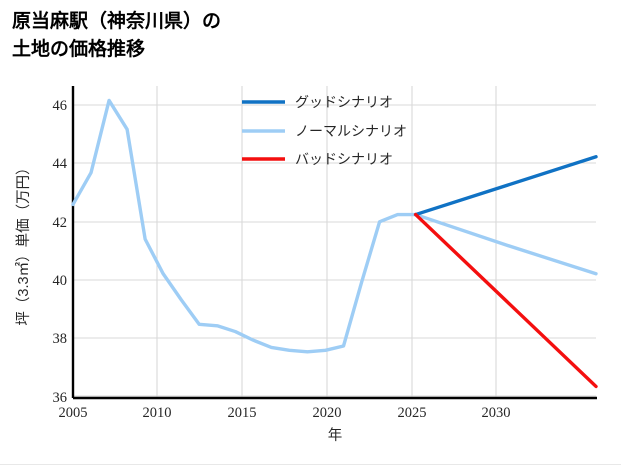 The image size is (621, 465). Describe the element at coordinates (117, 35) in the screenshot. I see `page-title: 原当麻駅（神奈川県）の 土地の価格推移` at that location.